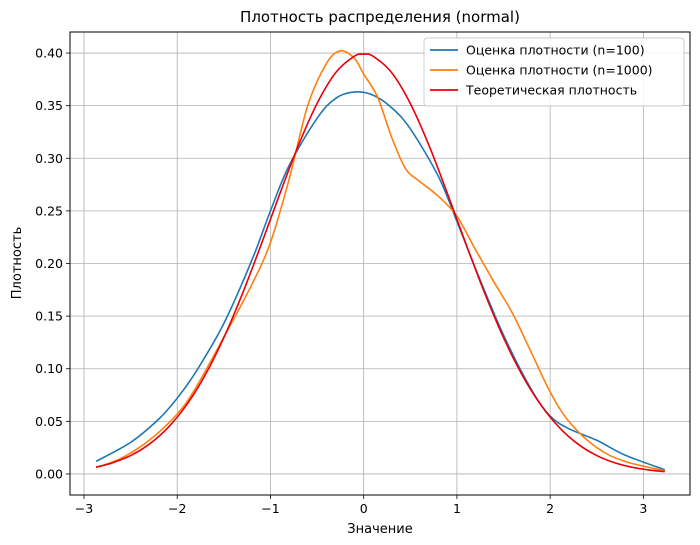 This screenshot has height=545, width=700. I want to click on legend-box, so click(554, 72).